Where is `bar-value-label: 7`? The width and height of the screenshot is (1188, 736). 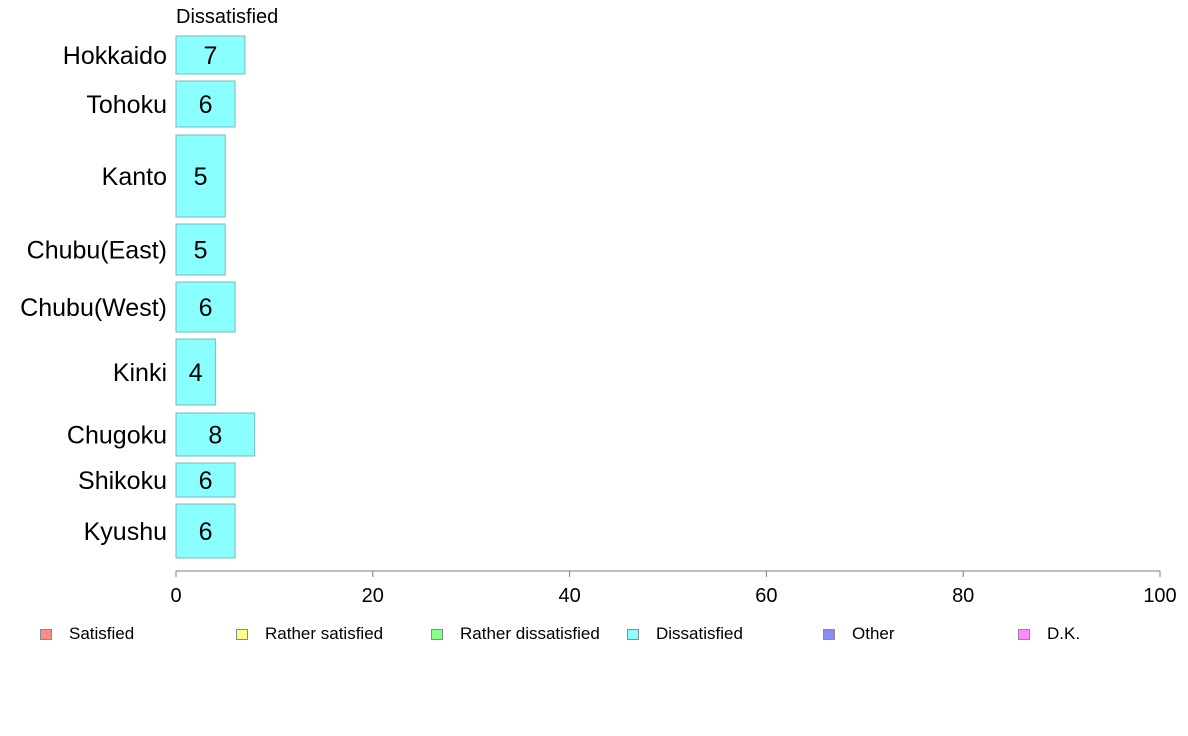 bar-value-label: 7 is located at coordinates (210, 56).